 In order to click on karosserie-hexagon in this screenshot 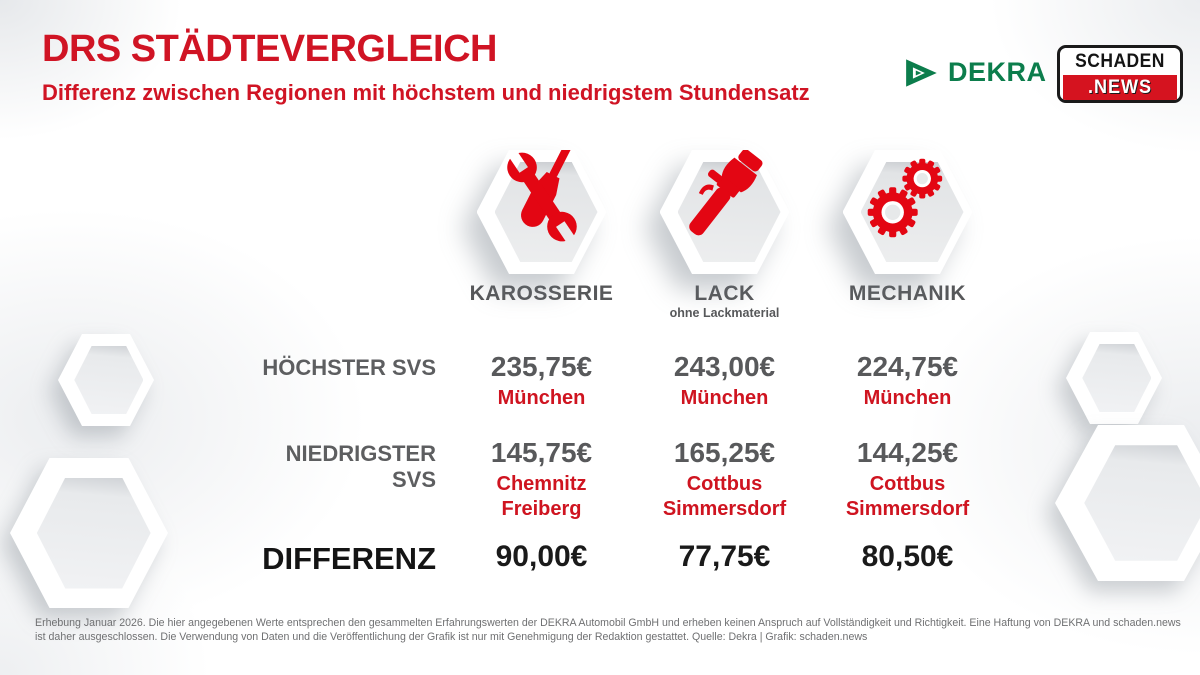, I will do `click(541, 212)`.